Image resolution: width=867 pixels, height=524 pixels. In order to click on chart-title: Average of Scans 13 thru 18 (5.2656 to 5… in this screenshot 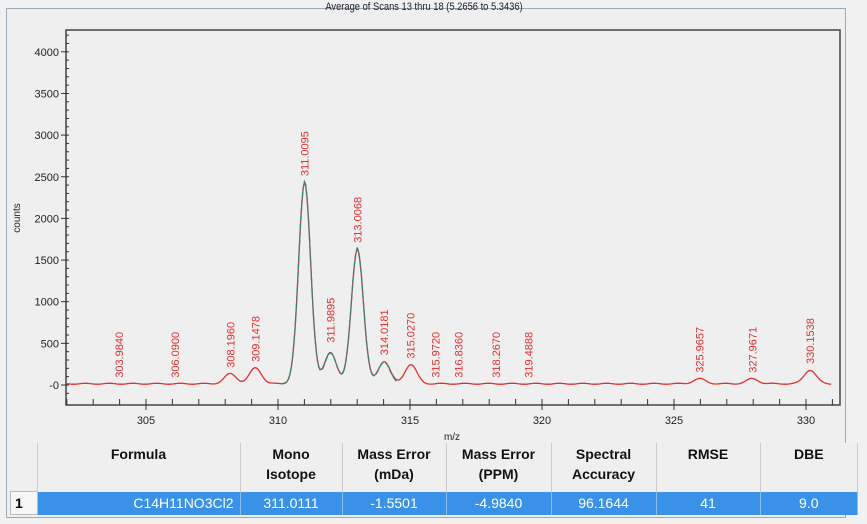, I will do `click(424, 7)`.